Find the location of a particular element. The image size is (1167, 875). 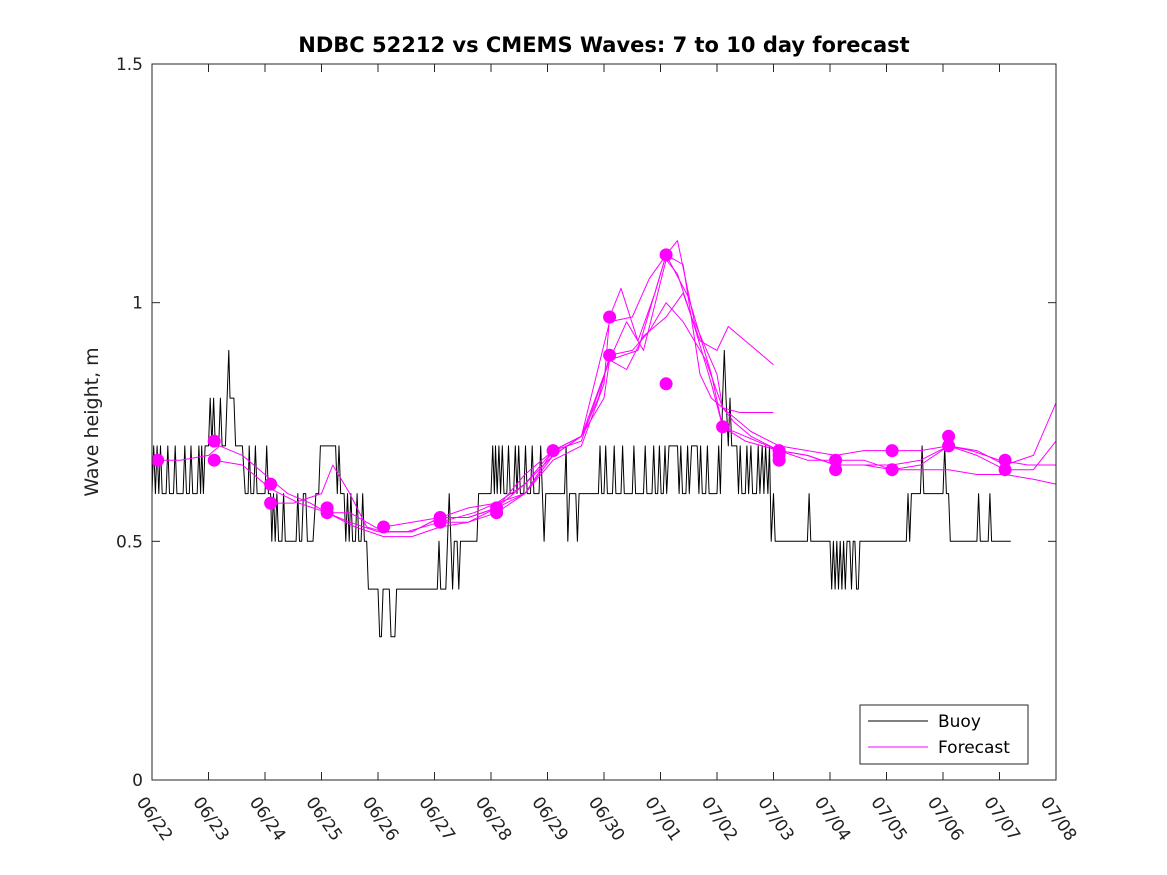

legend-box is located at coordinates (944, 734).